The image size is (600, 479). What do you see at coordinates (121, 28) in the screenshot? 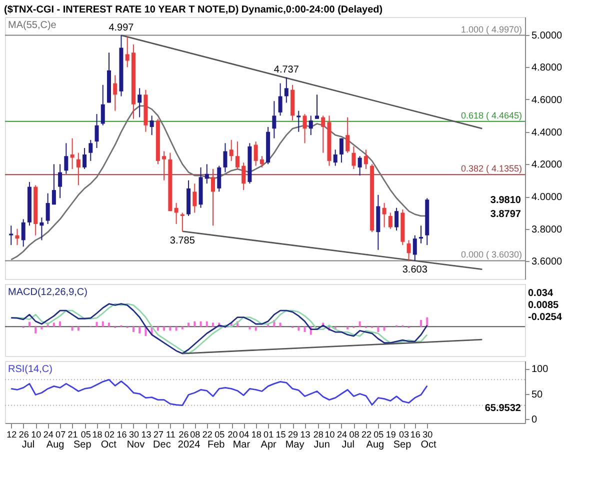
I see `annotation: 4.997` at bounding box center [121, 28].